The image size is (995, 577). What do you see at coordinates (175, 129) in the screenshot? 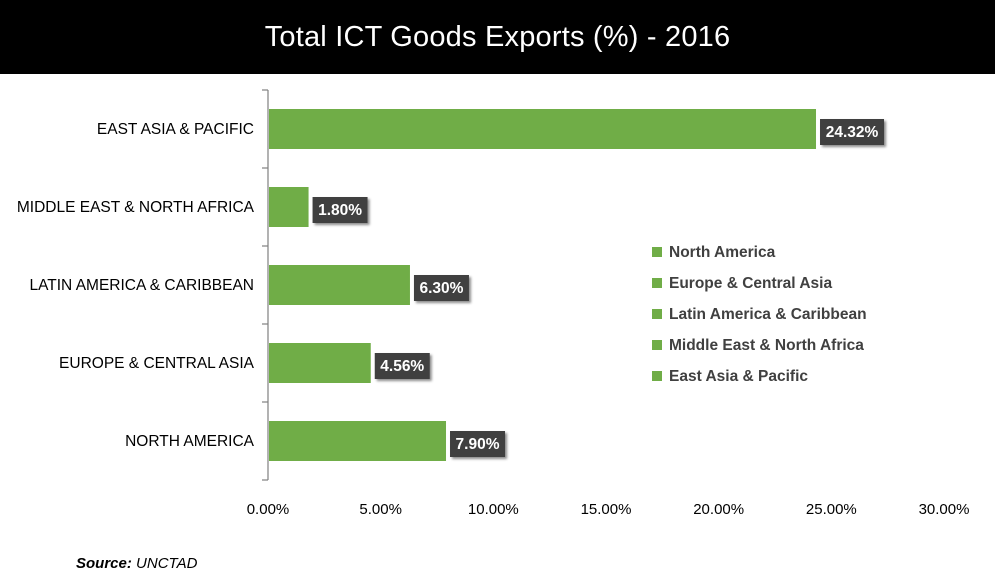
I see `category-label: EAST ASIA & PACIFIC` at bounding box center [175, 129].